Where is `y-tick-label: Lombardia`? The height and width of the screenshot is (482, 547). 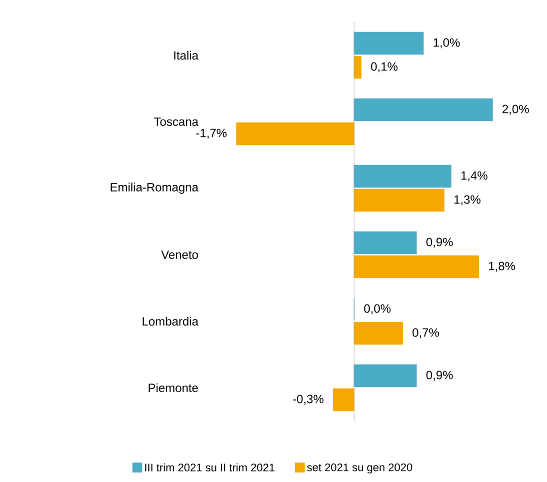 y-tick-label: Lombardia is located at coordinates (170, 321).